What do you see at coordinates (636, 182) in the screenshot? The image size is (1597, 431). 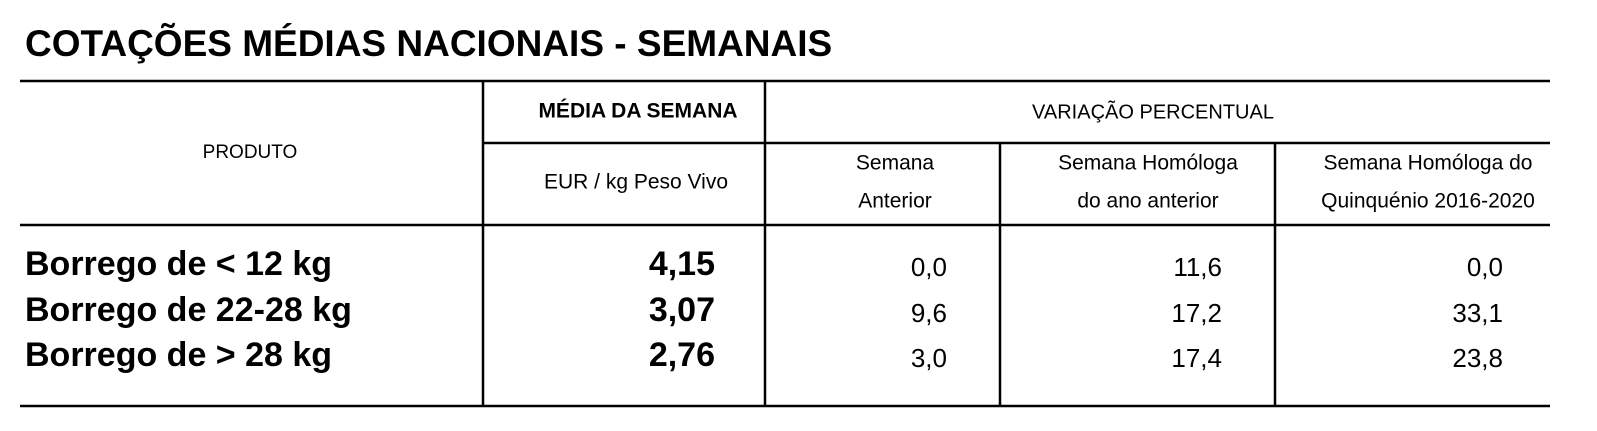 I see `header-cell: EUR / kg Peso Vivo` at bounding box center [636, 182].